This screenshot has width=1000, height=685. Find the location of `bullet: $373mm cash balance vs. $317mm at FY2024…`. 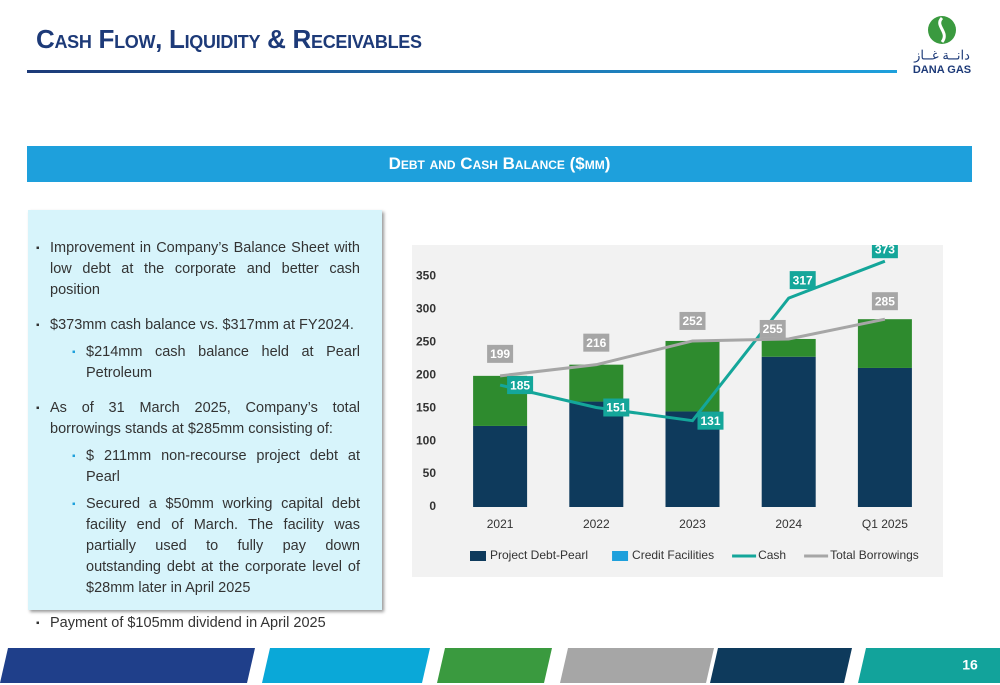

bullet: $373mm cash balance vs. $317mm at FY2024… is located at coordinates (198, 325).